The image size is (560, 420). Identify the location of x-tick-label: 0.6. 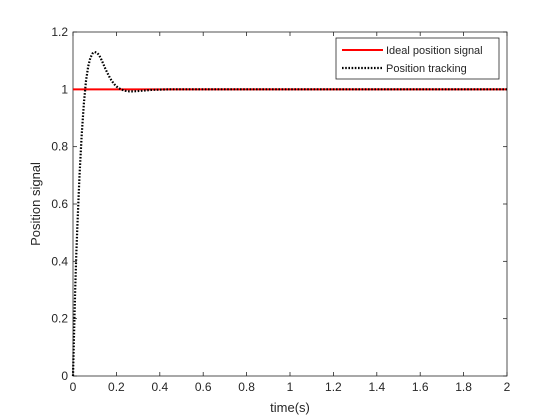
(203, 387).